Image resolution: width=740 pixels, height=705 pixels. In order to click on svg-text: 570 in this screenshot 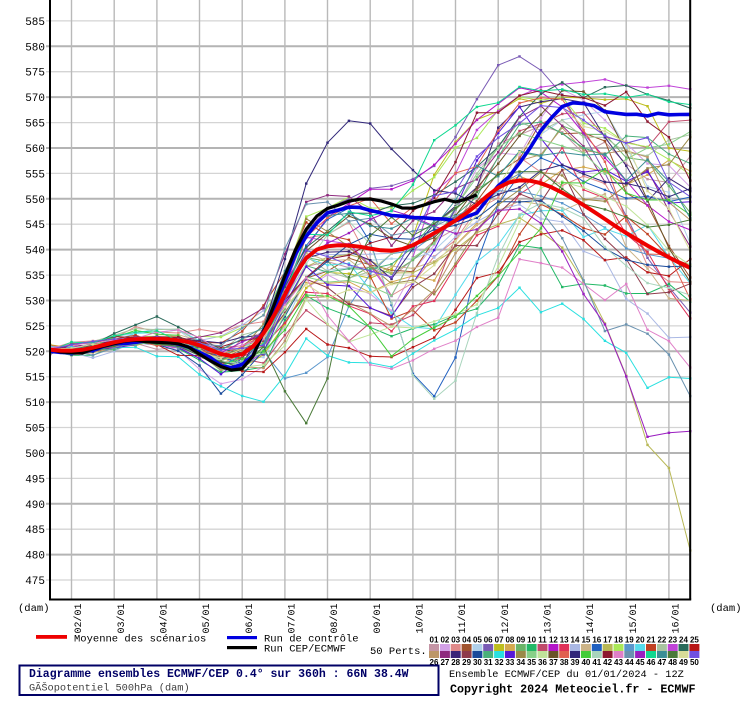, I will do `click(35, 99)`.